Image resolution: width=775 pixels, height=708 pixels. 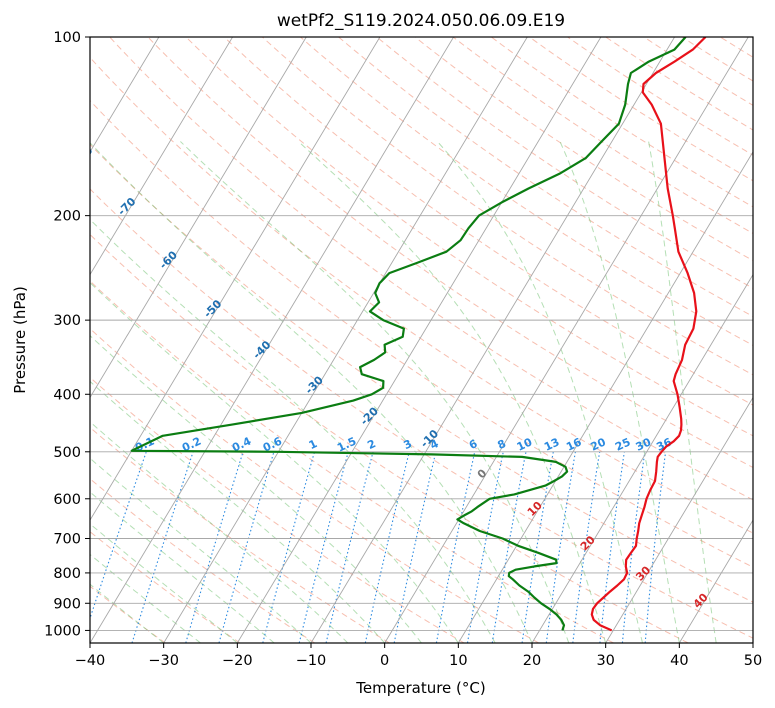 I want to click on mixing-ratio-label: 10, so click(x=525, y=444).